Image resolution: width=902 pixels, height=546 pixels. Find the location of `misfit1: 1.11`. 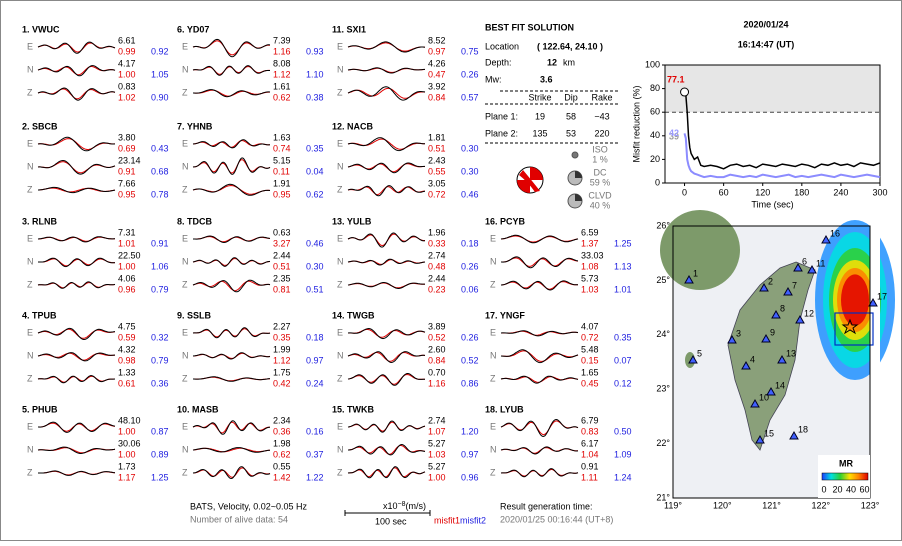

misfit1: 1.11 is located at coordinates (589, 477).